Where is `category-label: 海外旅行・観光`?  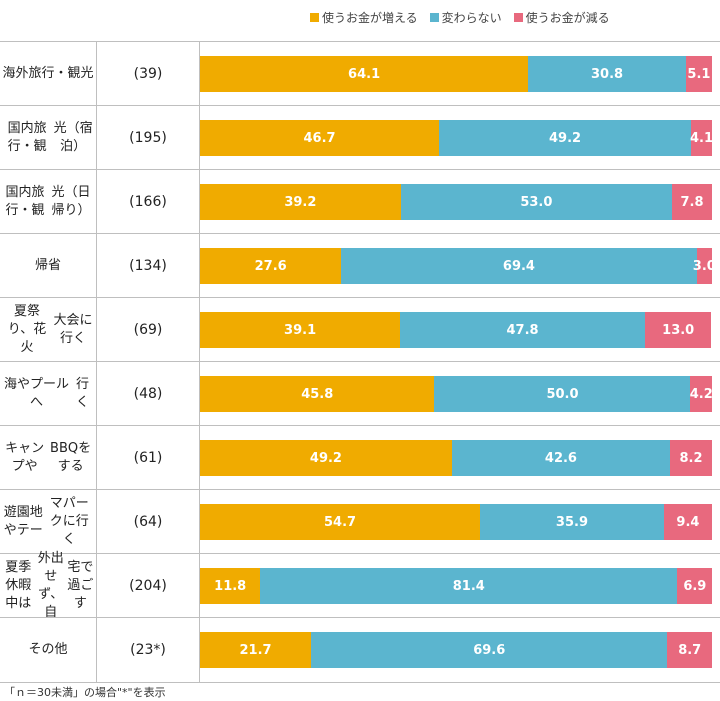 category-label: 海外旅行・観光 is located at coordinates (48, 74).